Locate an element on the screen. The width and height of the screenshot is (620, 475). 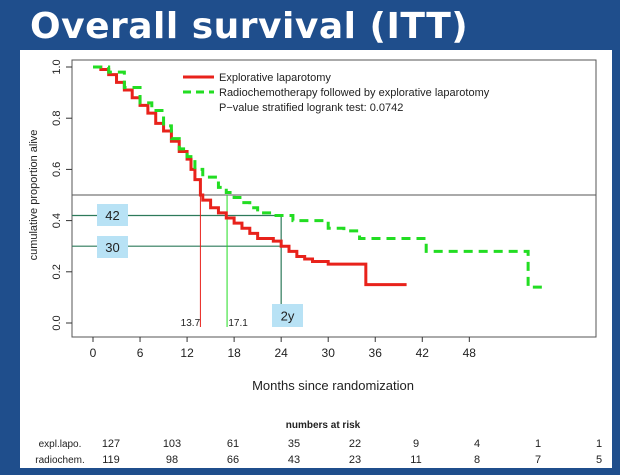
callout-42-box is located at coordinates (112, 215).